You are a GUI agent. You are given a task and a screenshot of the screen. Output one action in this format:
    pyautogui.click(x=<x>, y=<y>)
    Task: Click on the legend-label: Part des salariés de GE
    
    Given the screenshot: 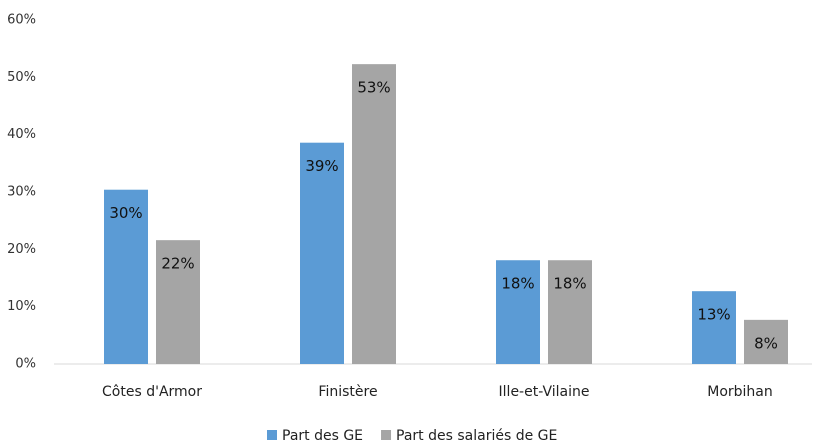 What is the action you would take?
    pyautogui.click(x=476, y=435)
    